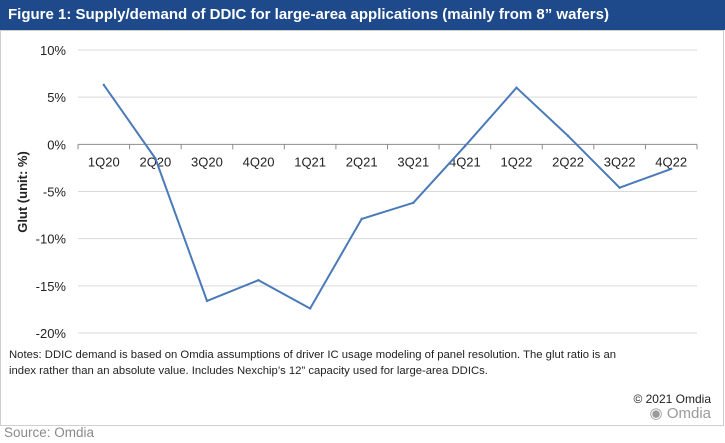  I want to click on y-axis-ticks: 10% 5% 0% -5% -10% -15% -20%, so click(51, 192).